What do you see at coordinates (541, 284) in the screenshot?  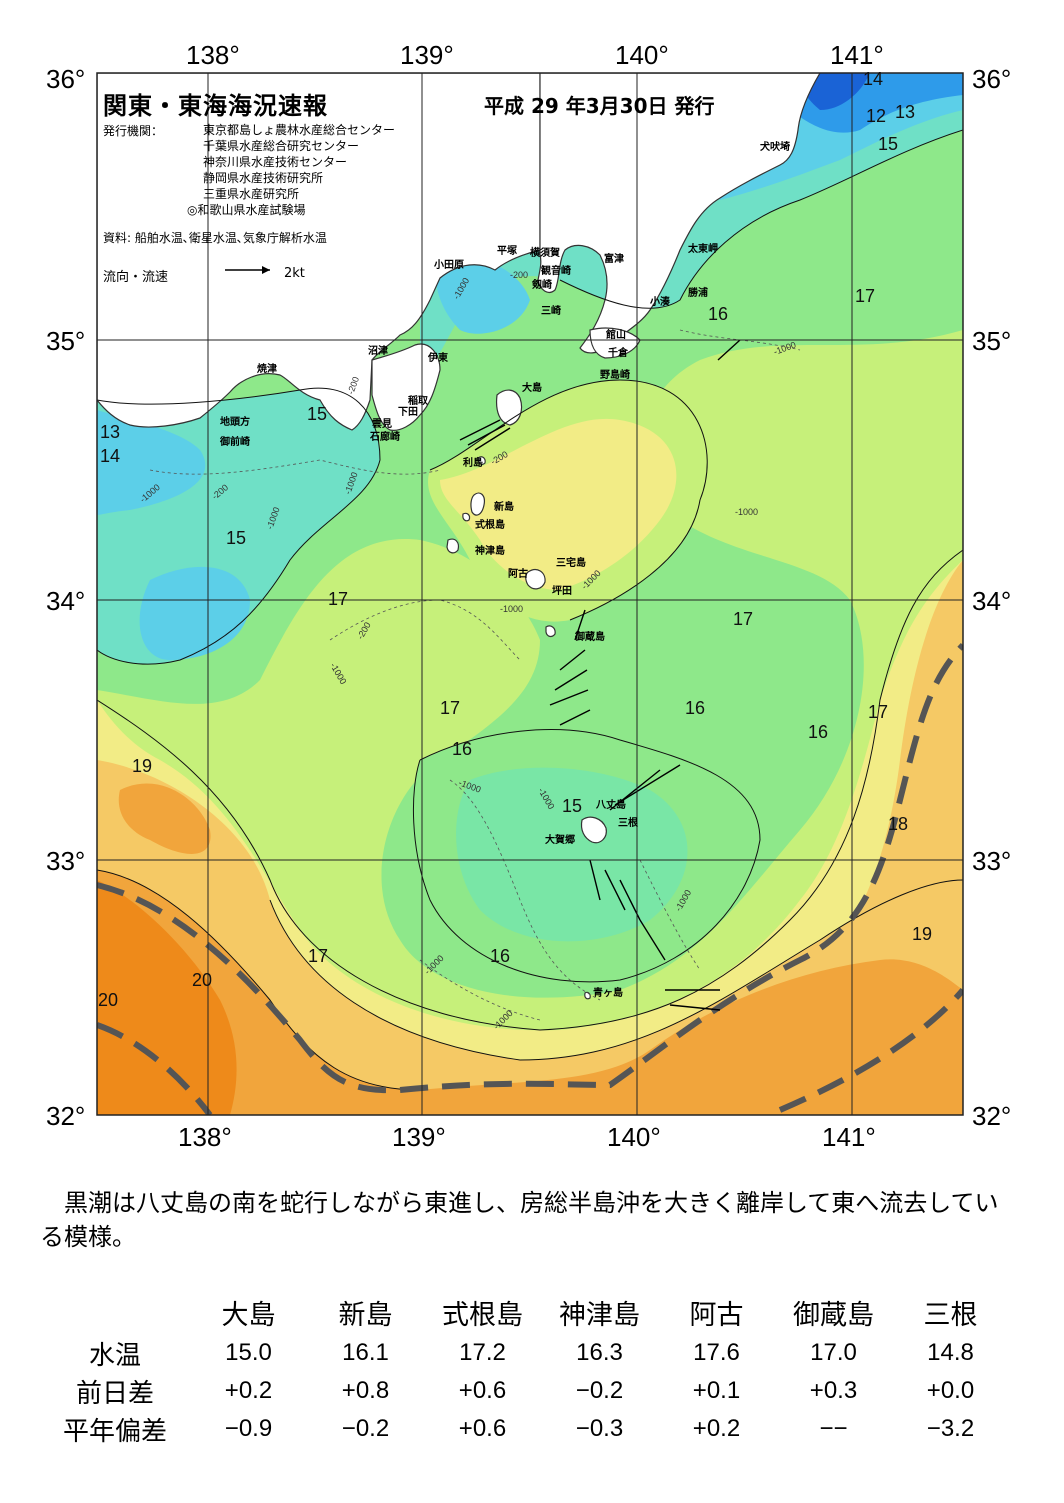 I see `place-tsurugizaki: 剱崎` at bounding box center [541, 284].